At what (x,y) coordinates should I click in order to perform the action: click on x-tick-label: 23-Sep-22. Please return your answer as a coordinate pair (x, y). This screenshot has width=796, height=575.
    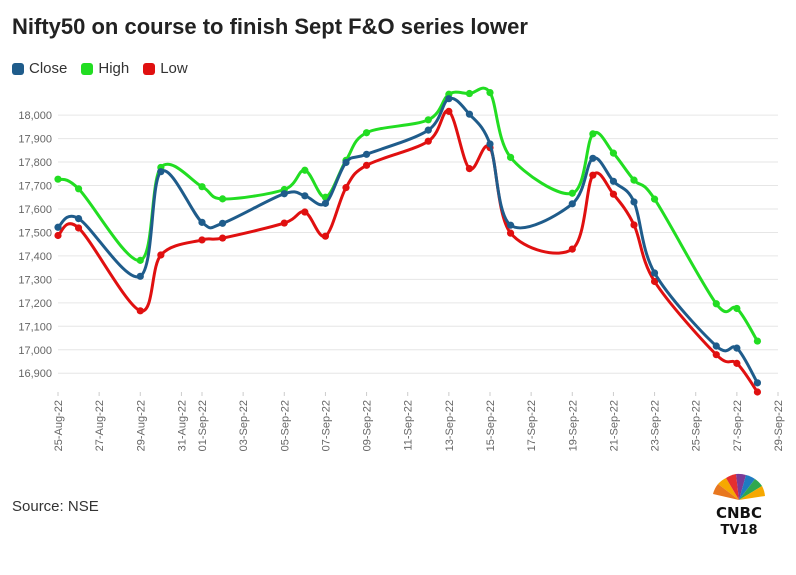
    Looking at the image, I should click on (656, 425).